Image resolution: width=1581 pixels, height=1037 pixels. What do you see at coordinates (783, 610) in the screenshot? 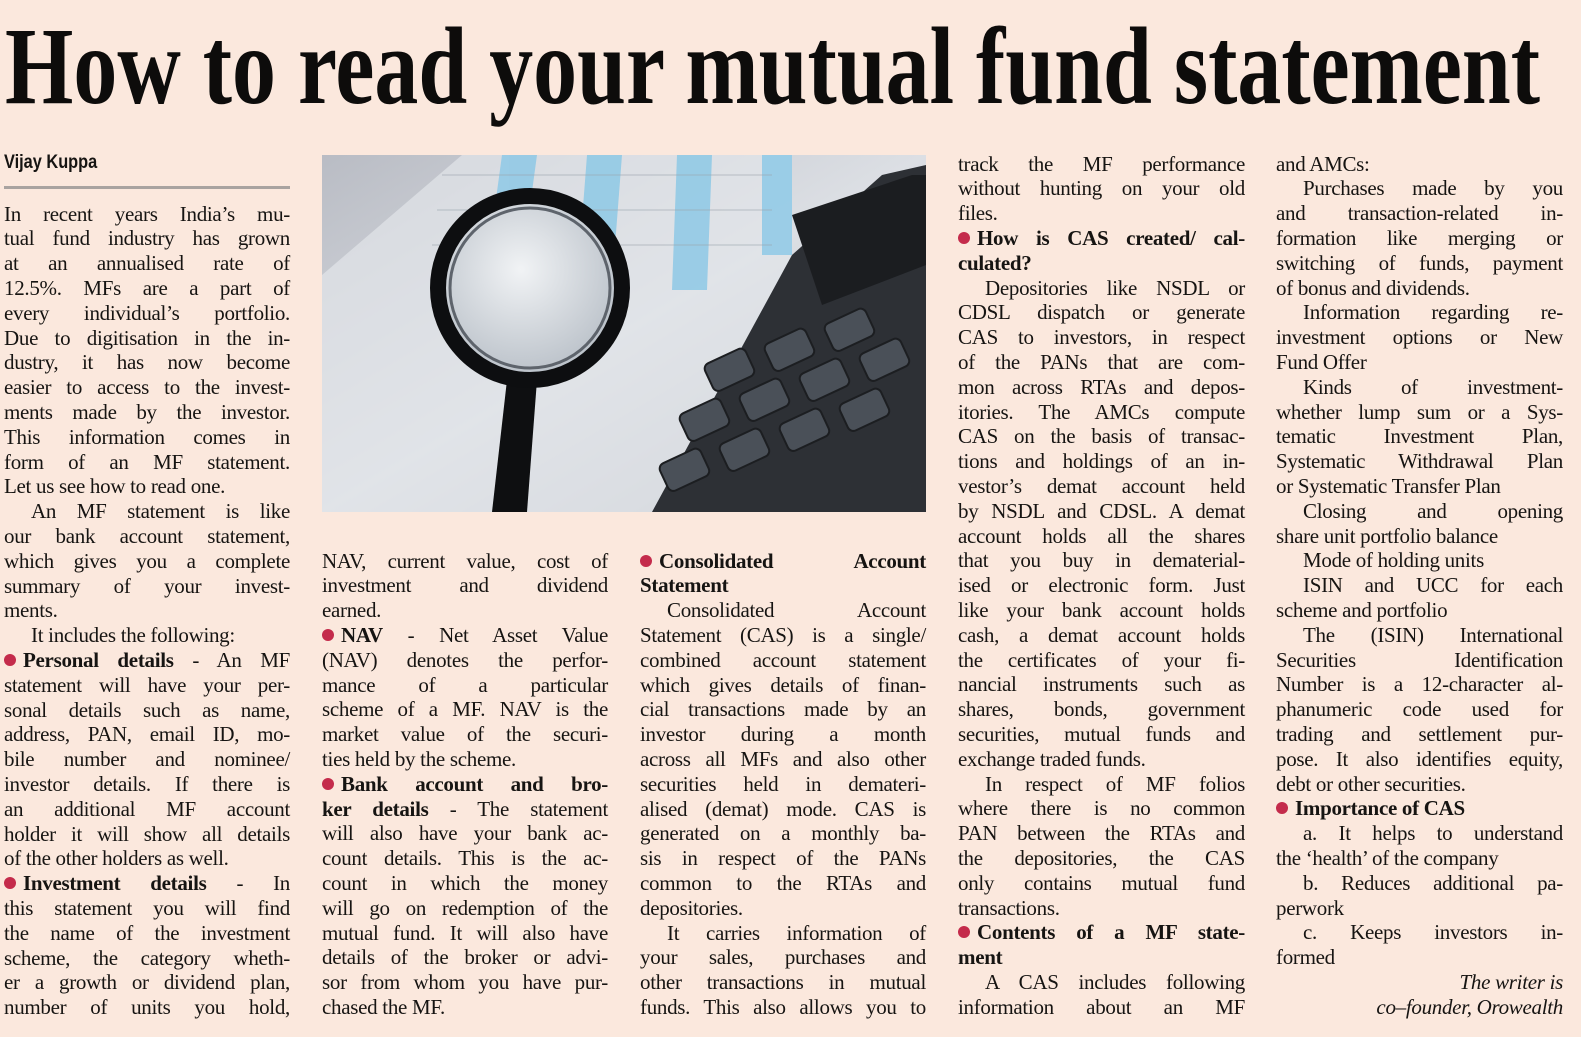
I see `text-line: Consolidated Account` at bounding box center [783, 610].